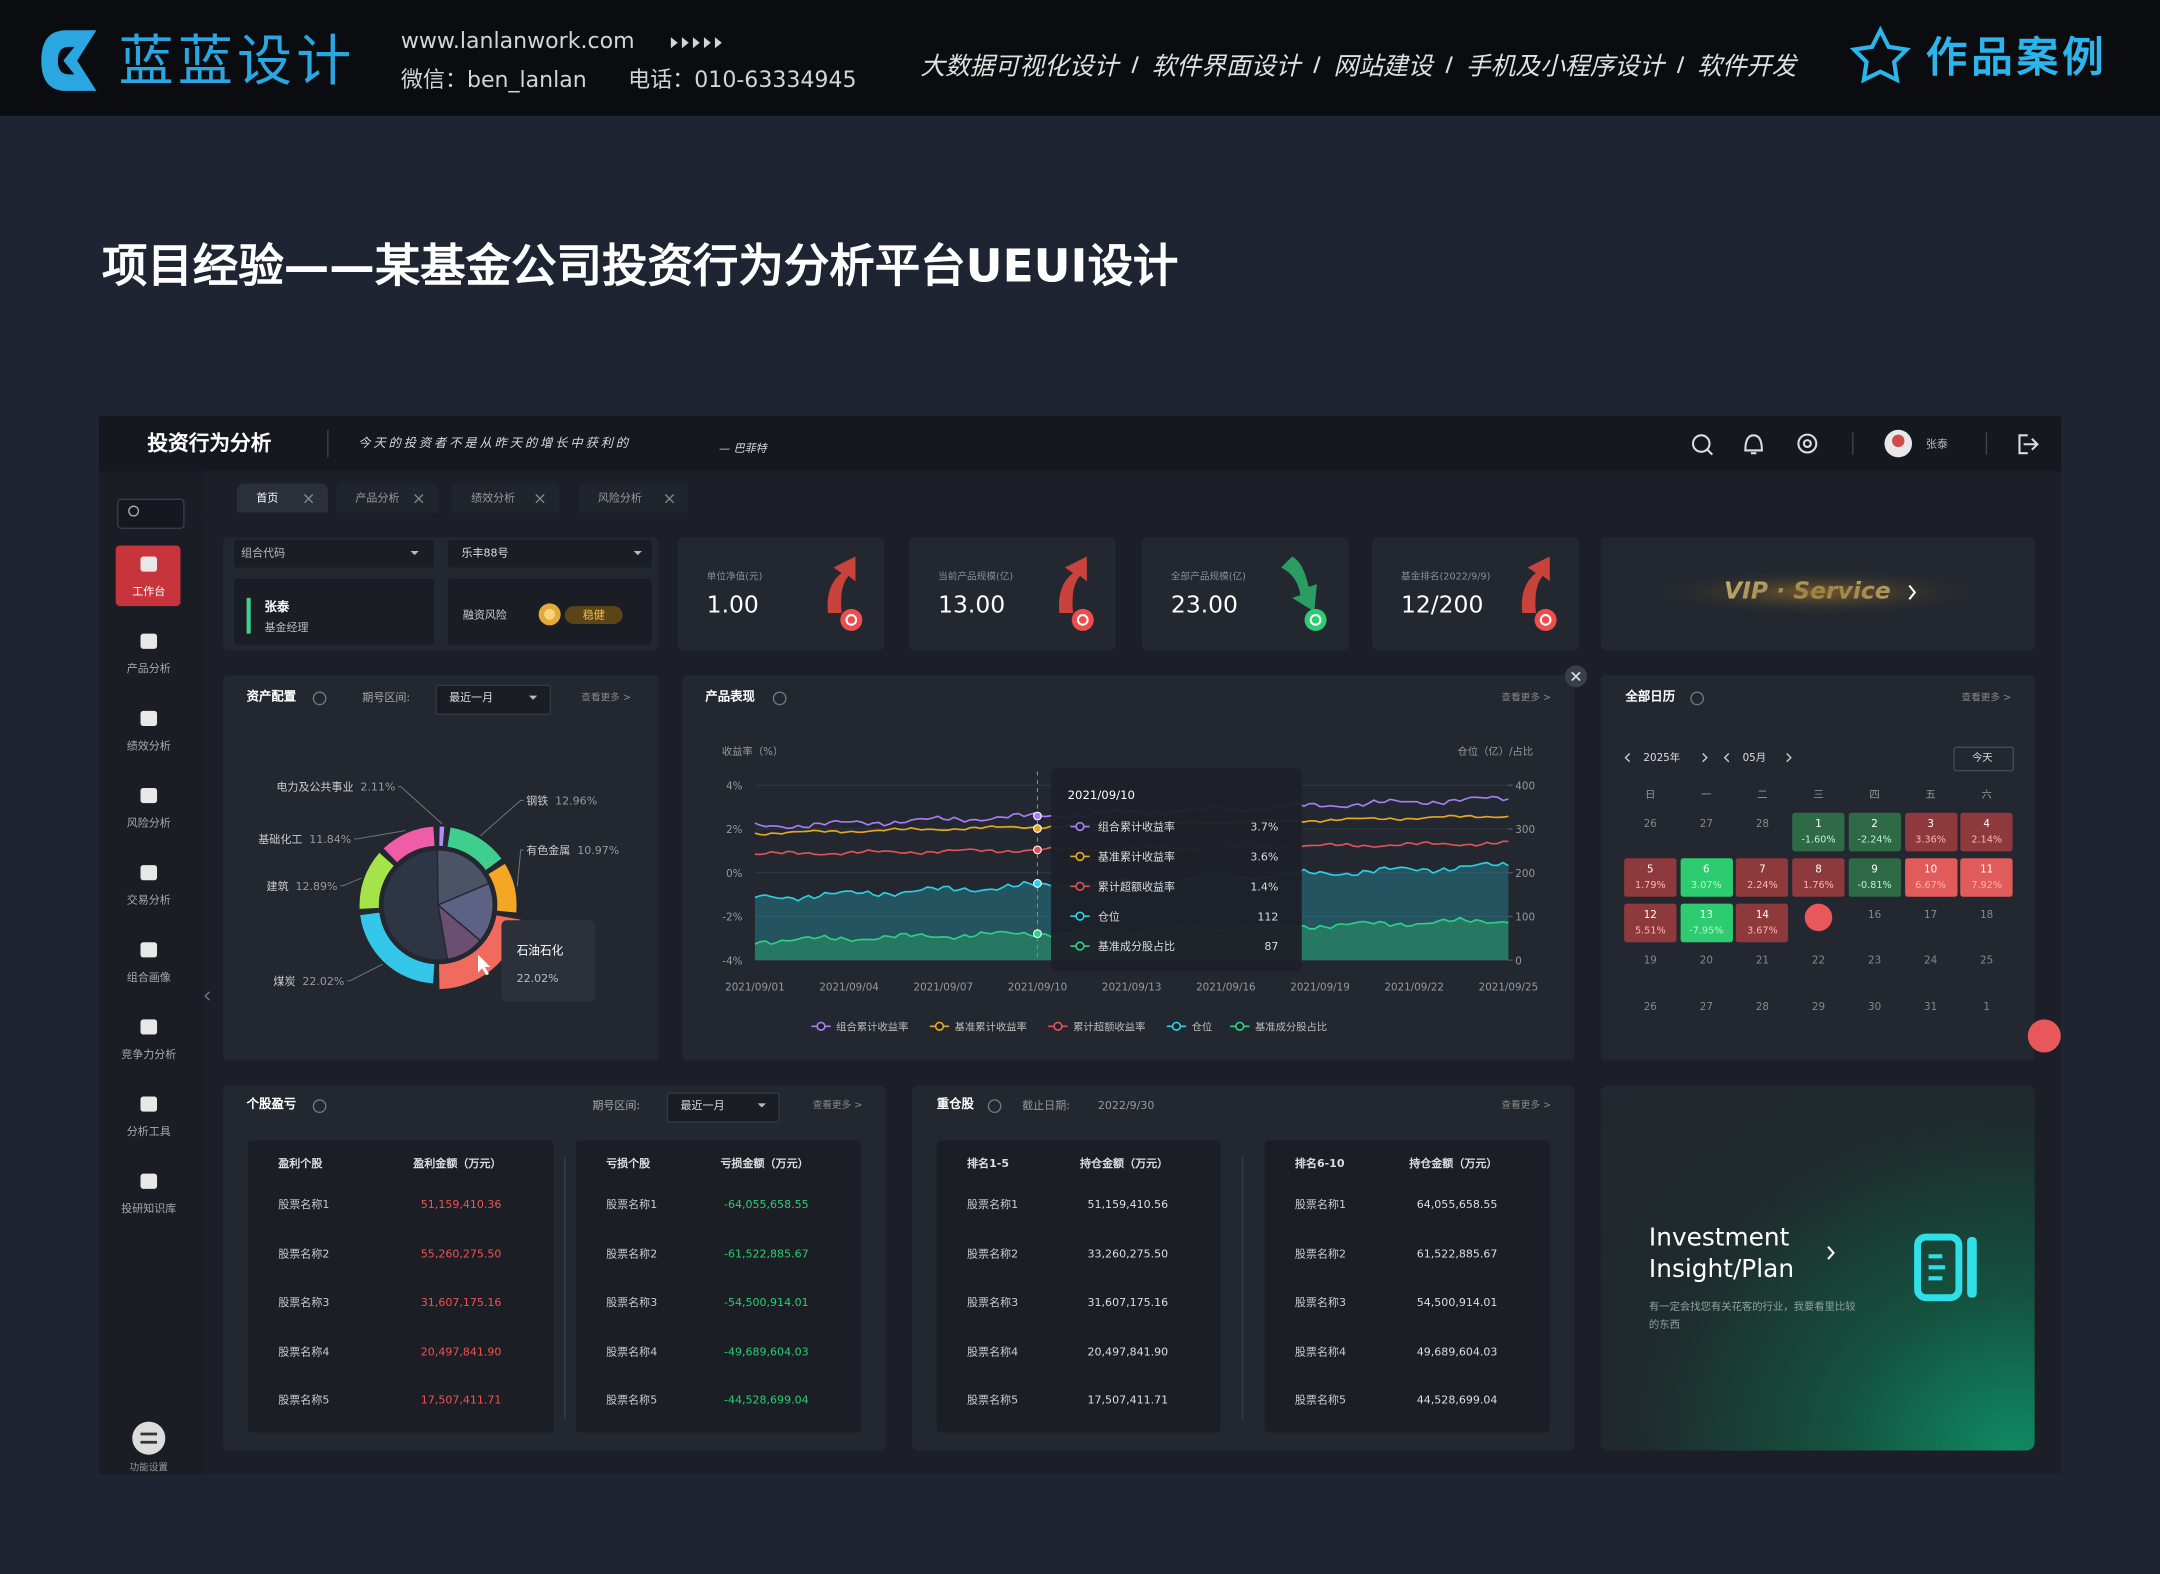 The width and height of the screenshot is (2160, 1574). Describe the element at coordinates (1109, 1026) in the screenshot. I see `legend-label: 累计超额收益率` at that location.